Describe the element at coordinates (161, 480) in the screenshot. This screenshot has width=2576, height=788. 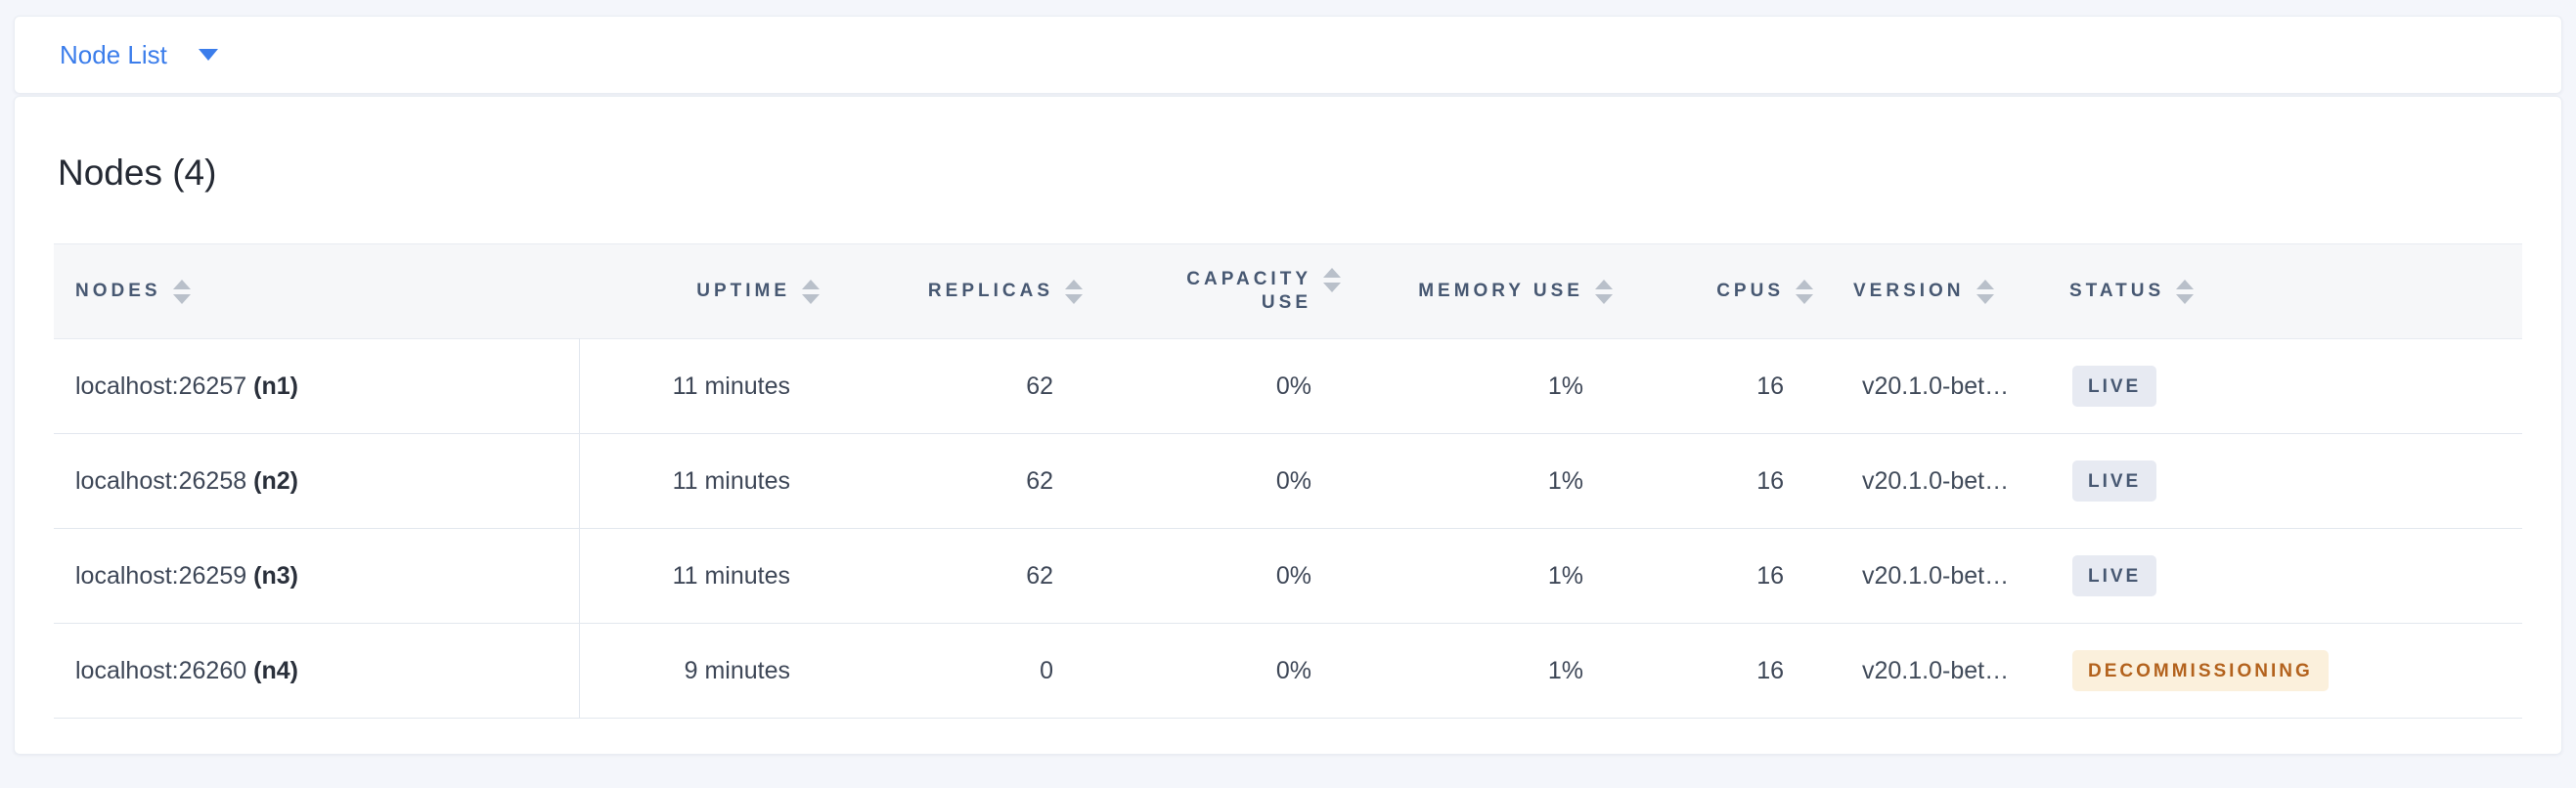
I see `node-address: localhost:26258` at that location.